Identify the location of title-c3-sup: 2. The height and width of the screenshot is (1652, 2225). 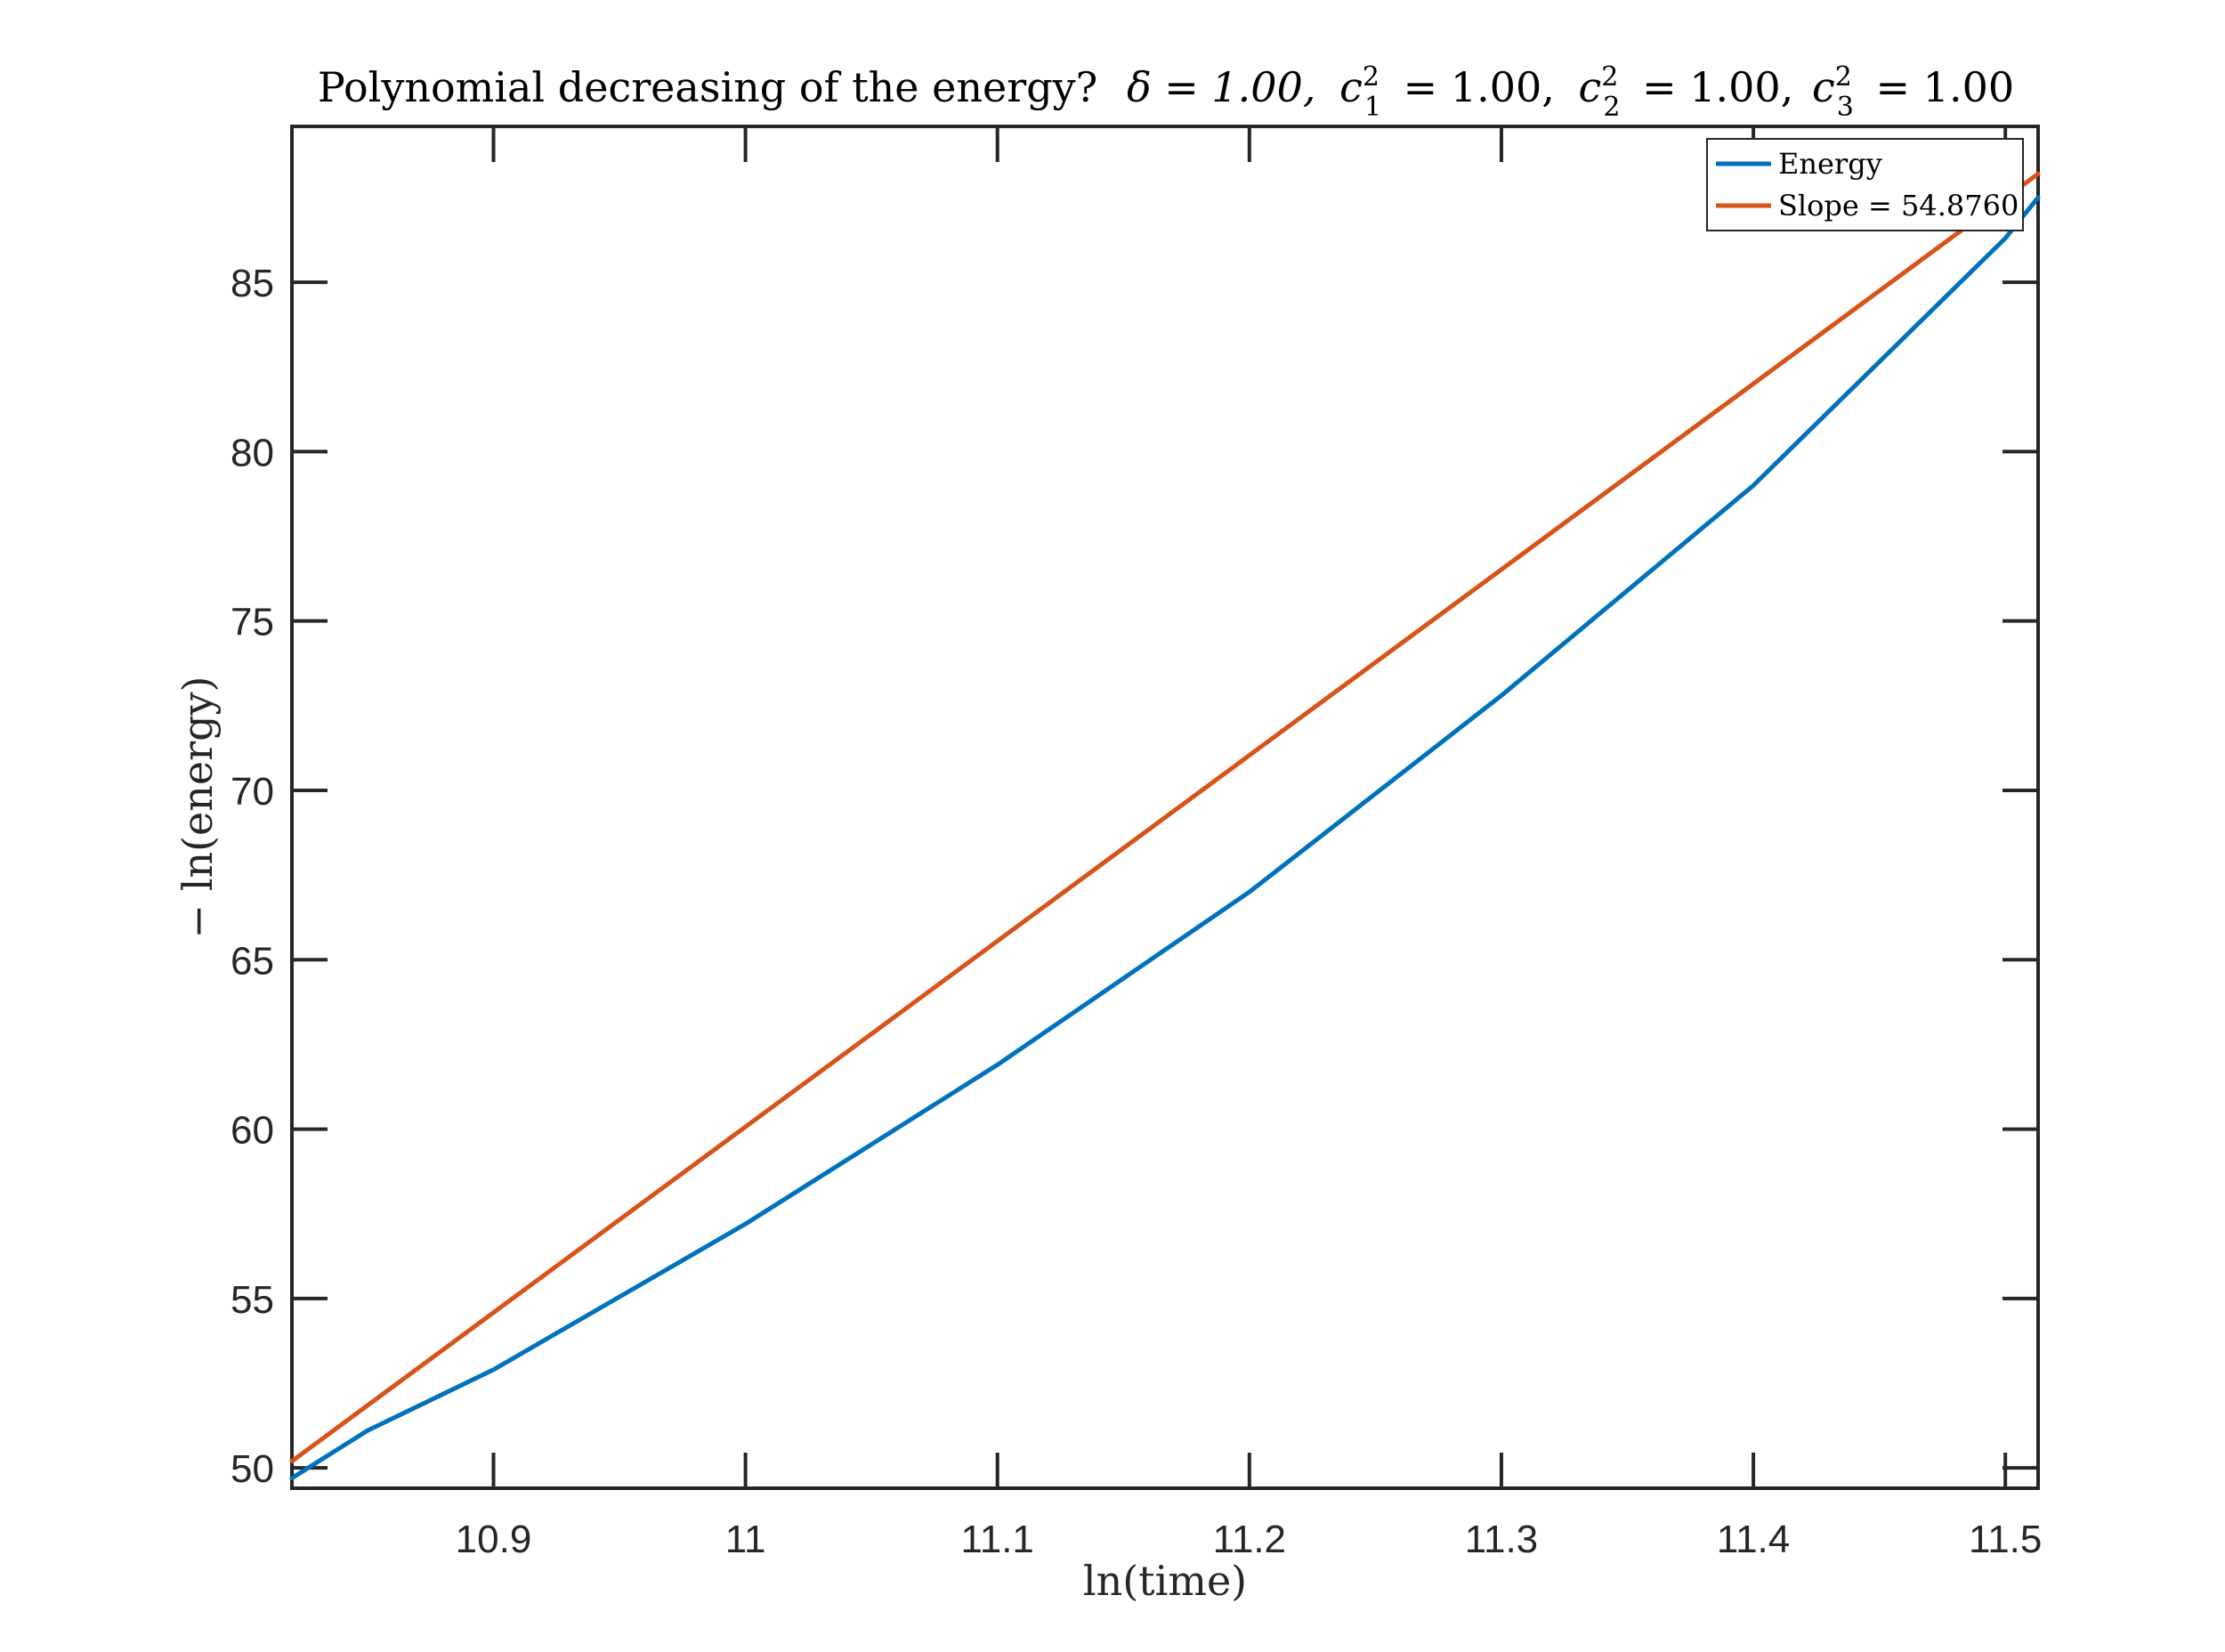
(1843, 77).